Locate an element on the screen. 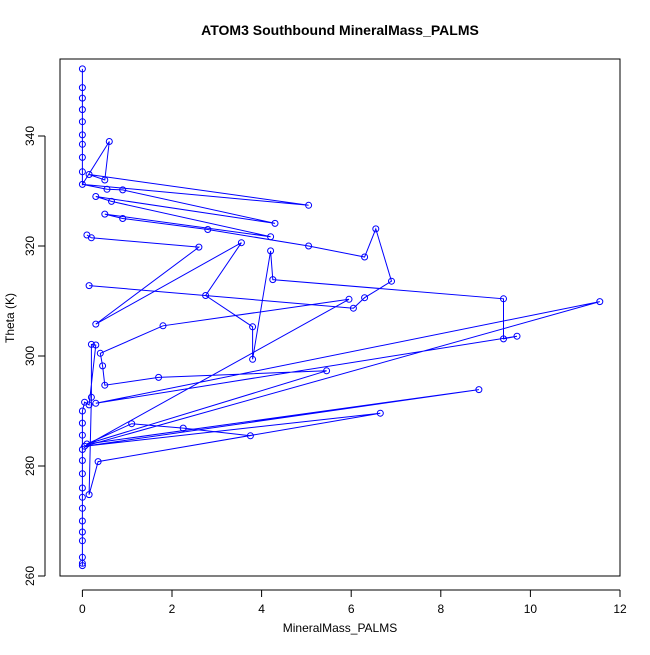 This screenshot has width=650, height=655. x-axis-label: MineralMass_PALMS is located at coordinates (340, 628).